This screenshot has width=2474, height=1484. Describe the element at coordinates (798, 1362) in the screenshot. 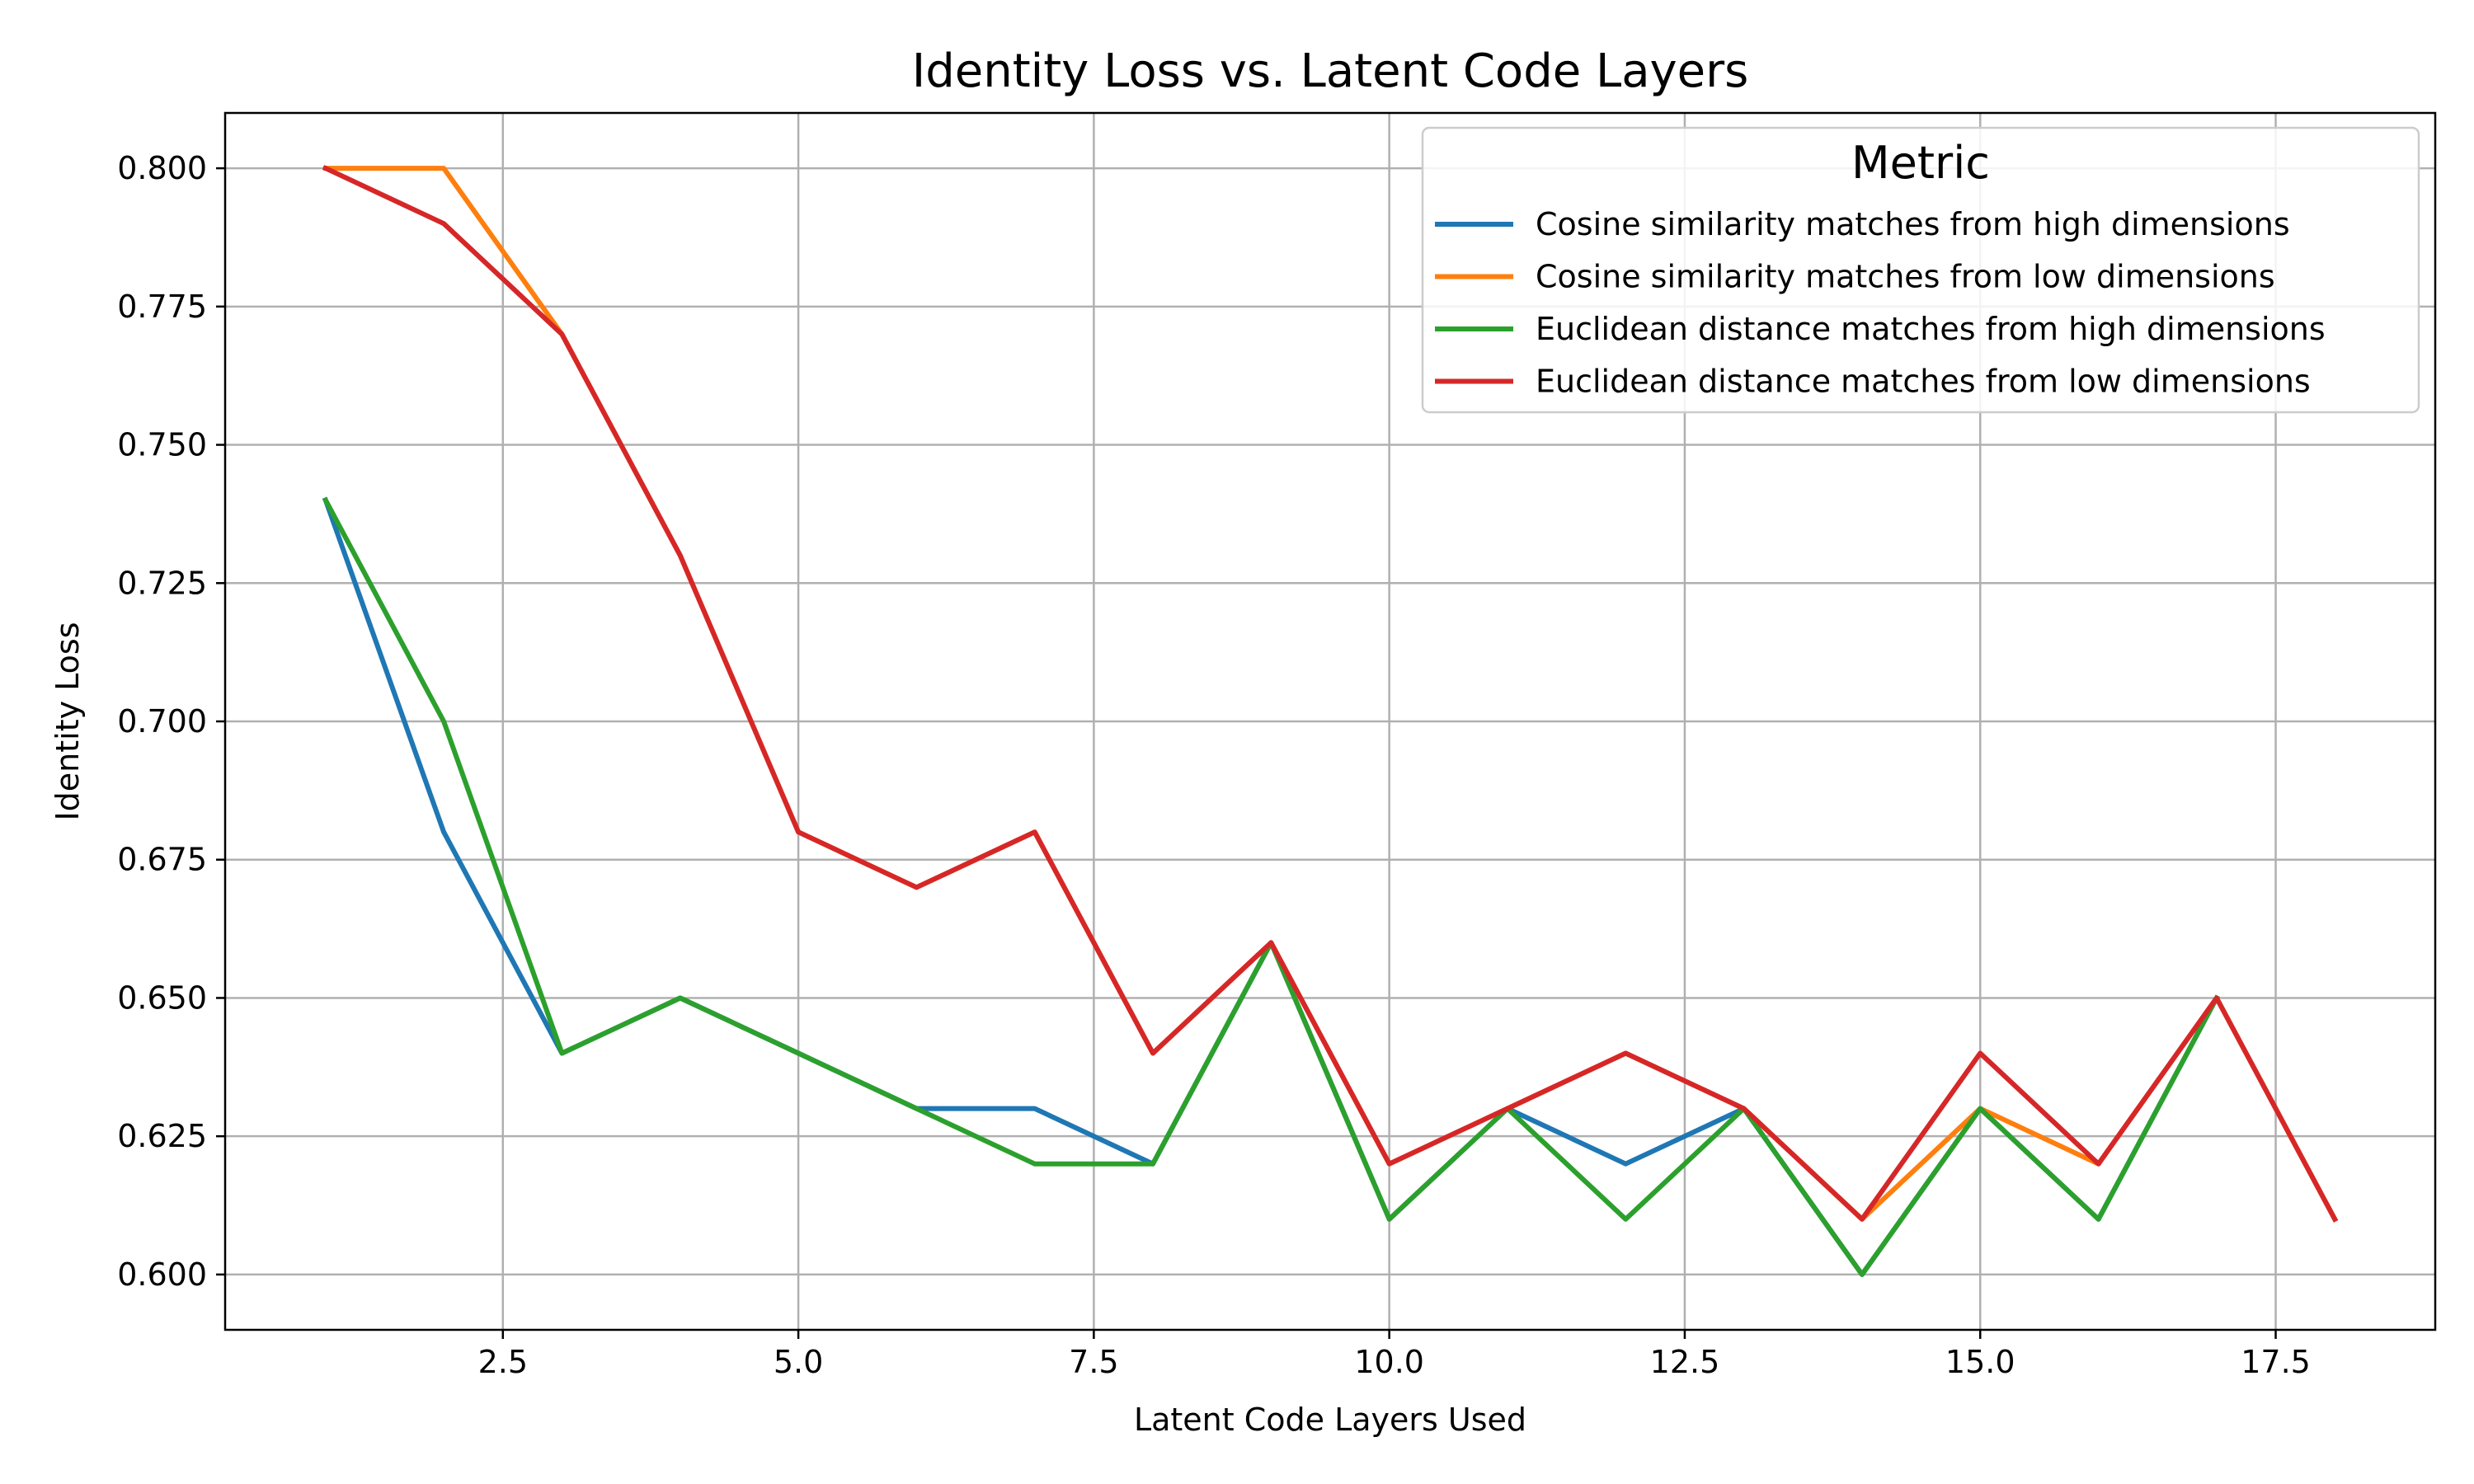

I see `x-tick-label: 5.0` at that location.